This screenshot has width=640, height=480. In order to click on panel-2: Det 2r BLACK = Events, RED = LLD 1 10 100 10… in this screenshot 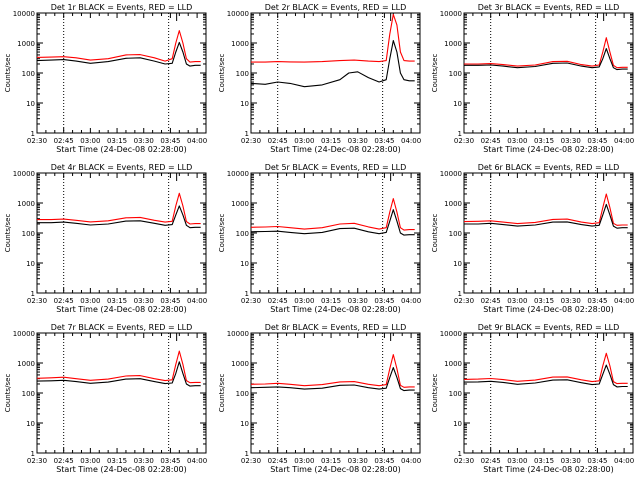, I will do `click(319, 78)`.